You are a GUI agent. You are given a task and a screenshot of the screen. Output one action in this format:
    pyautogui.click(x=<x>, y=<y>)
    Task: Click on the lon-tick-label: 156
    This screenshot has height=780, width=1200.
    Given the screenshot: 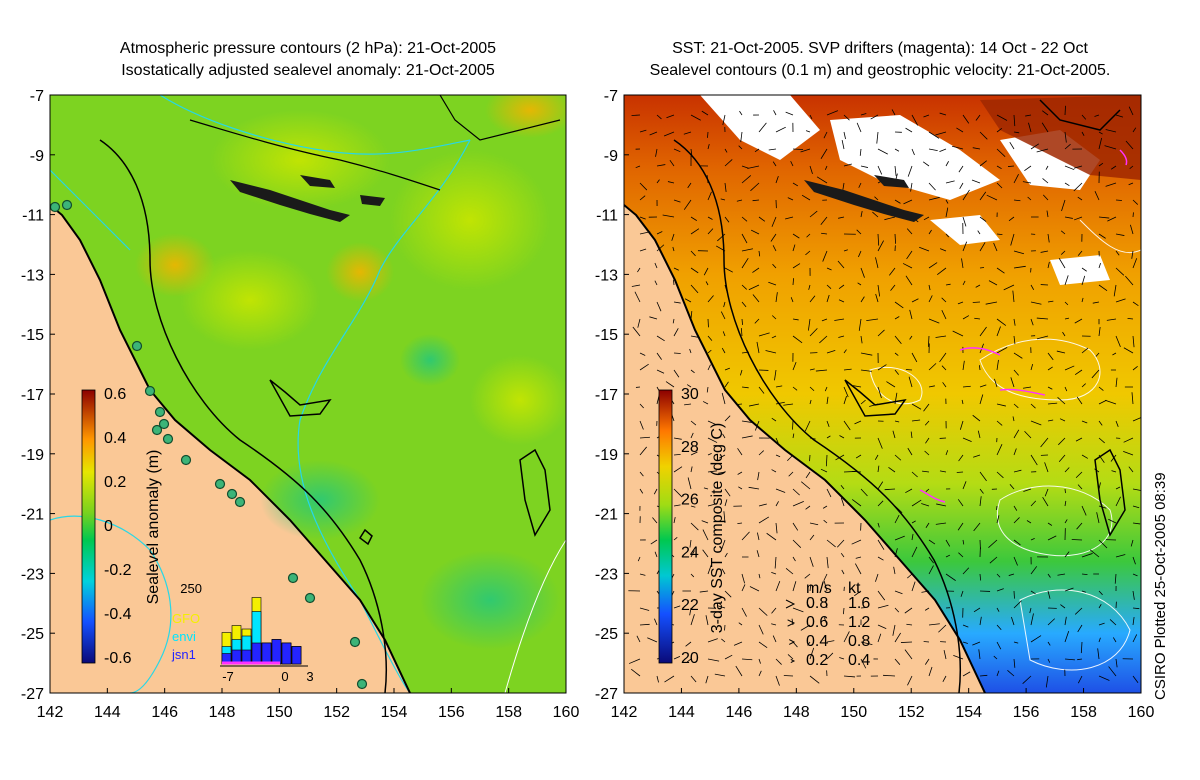 What is the action you would take?
    pyautogui.click(x=451, y=712)
    